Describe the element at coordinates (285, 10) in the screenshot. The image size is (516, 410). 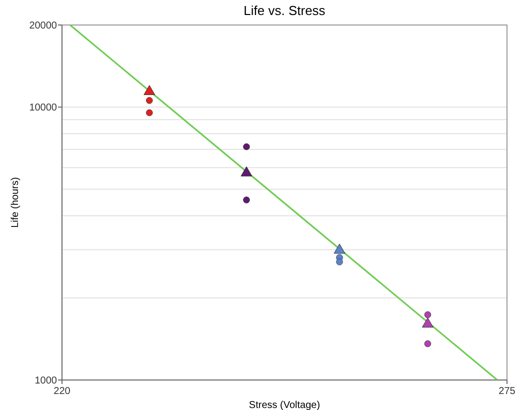
I see `chart-title: Life vs. Stress` at that location.